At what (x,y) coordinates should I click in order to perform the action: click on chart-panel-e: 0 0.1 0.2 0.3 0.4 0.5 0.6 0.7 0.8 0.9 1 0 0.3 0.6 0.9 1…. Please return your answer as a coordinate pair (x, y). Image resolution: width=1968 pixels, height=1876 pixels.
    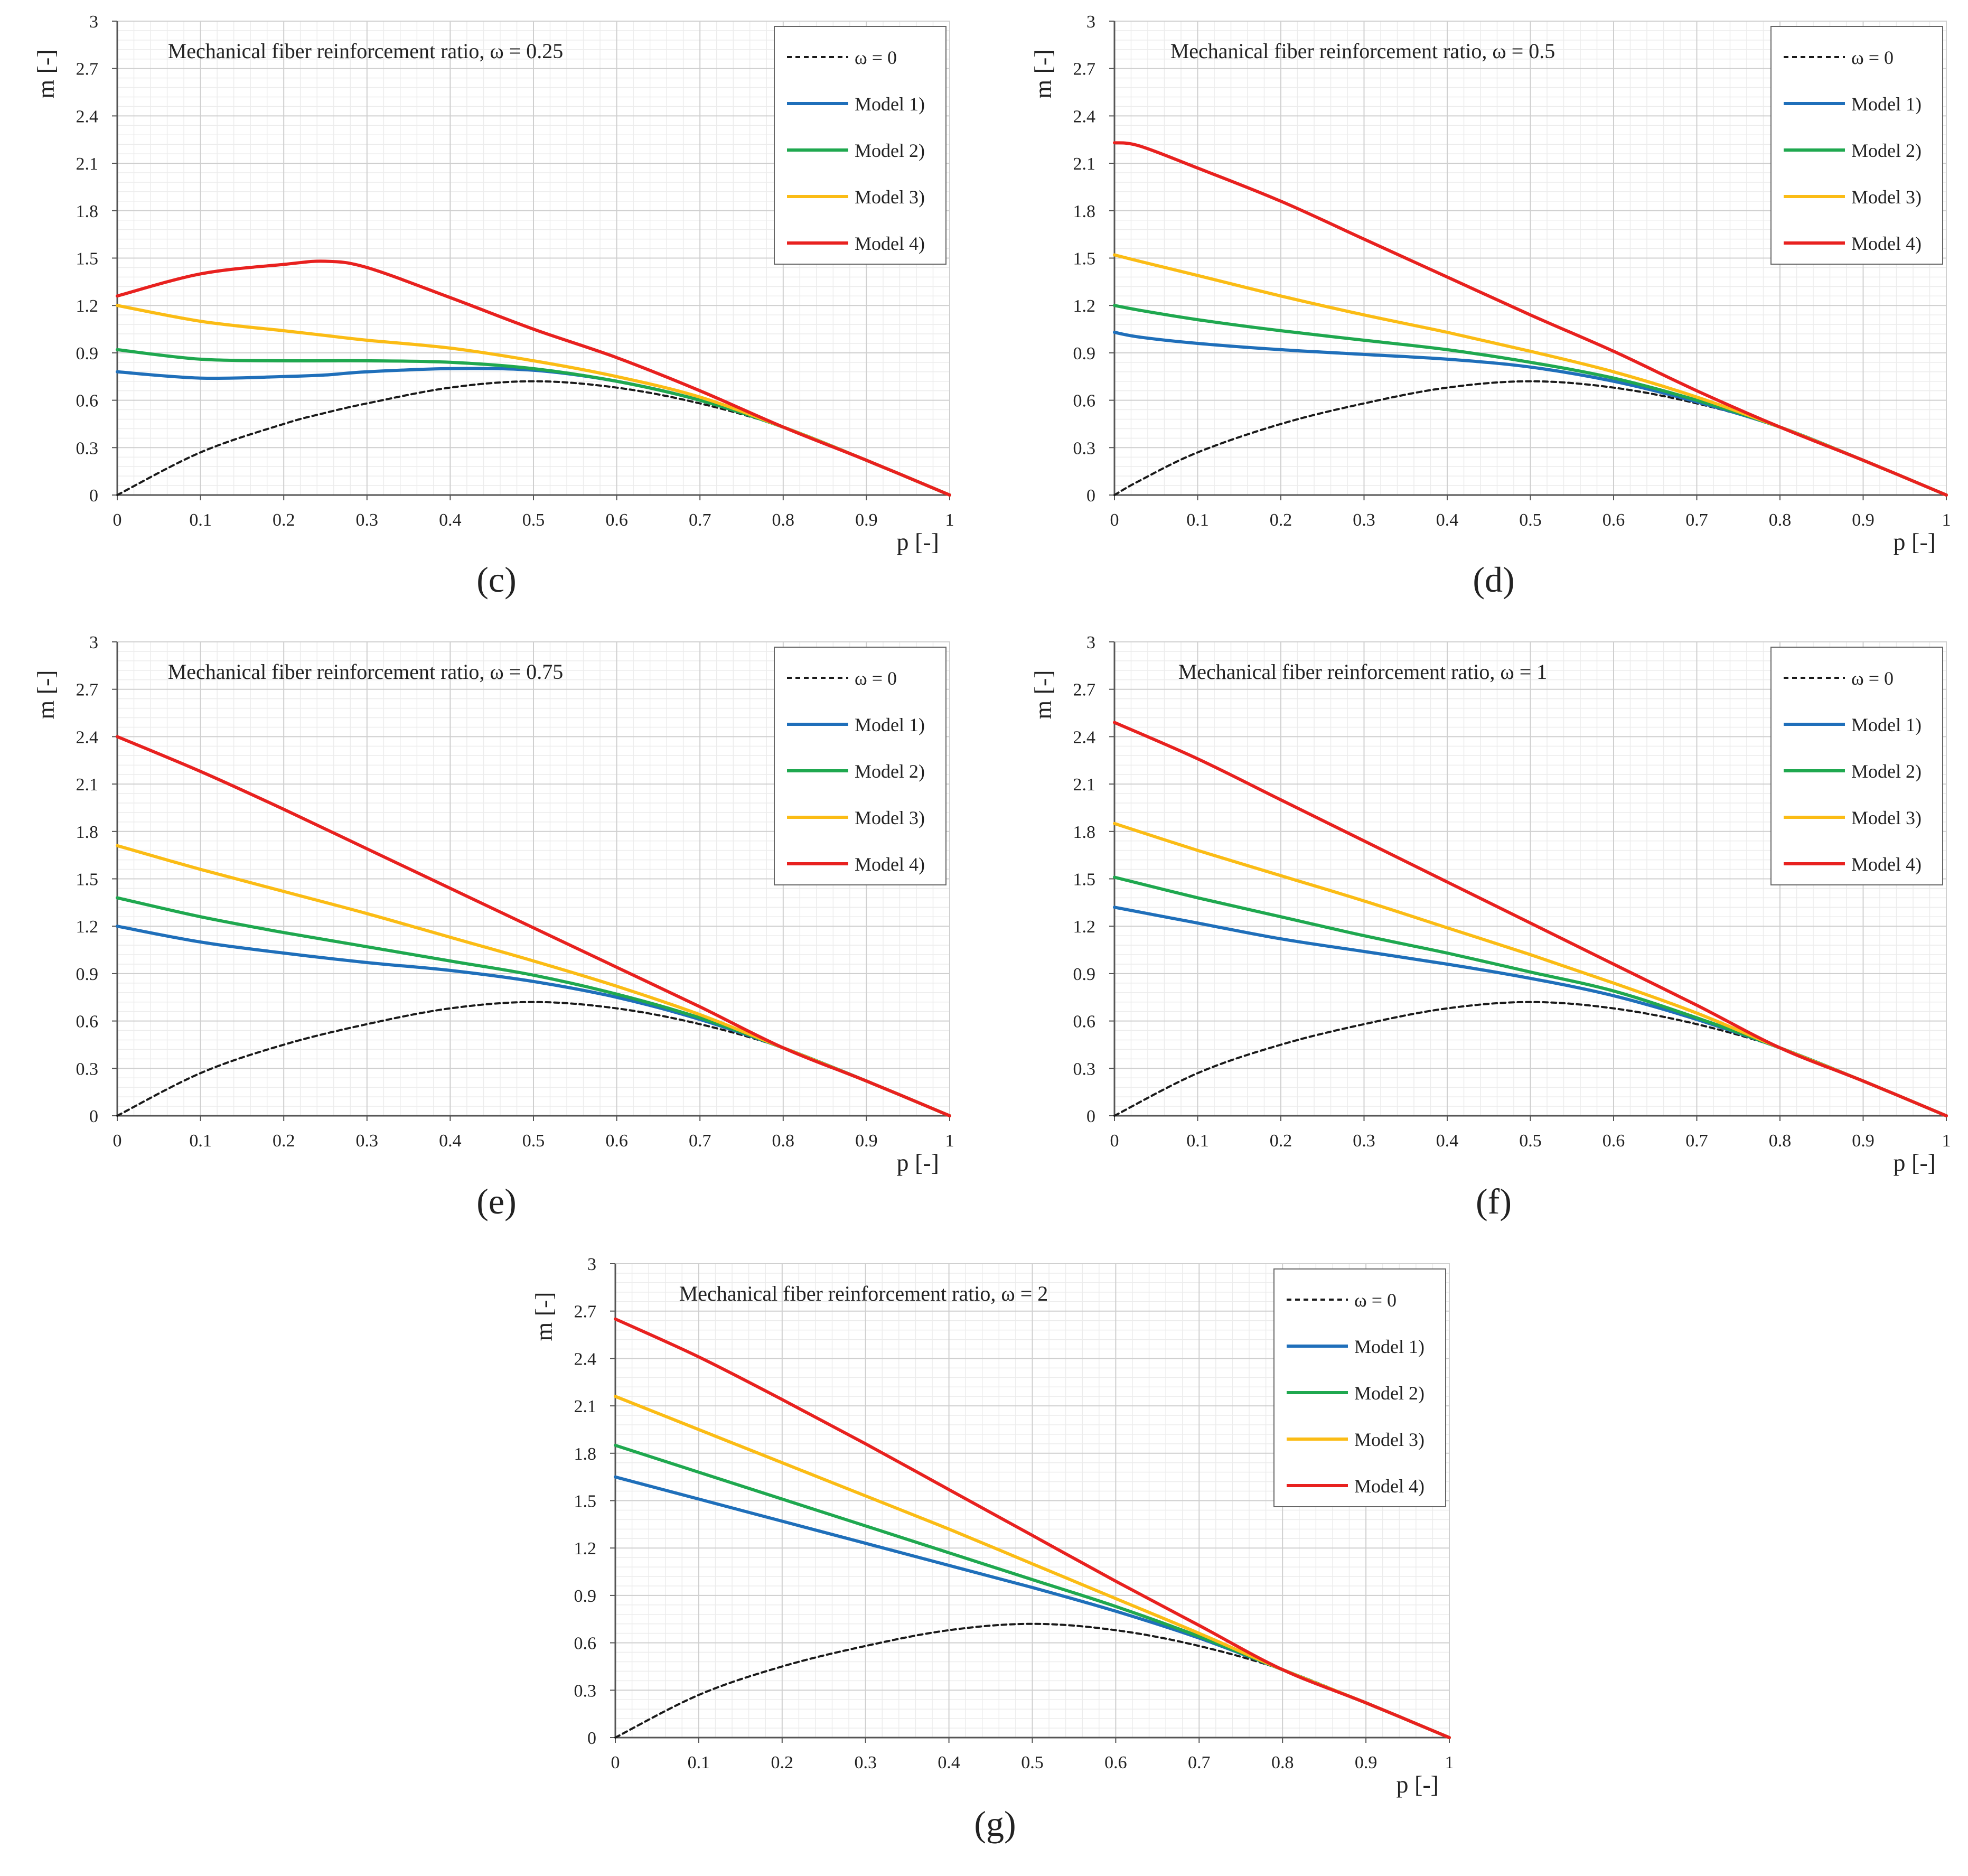
    Looking at the image, I should click on (493, 927).